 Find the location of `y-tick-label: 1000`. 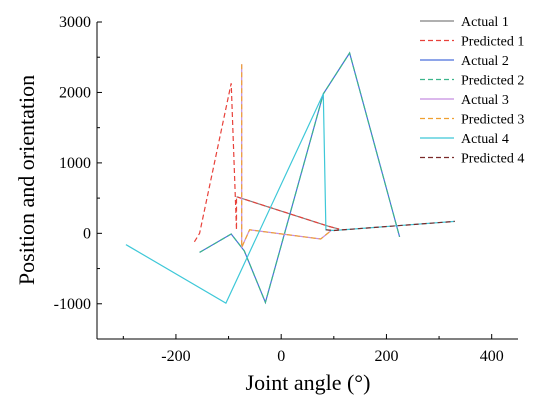

y-tick-label: 1000 is located at coordinates (75, 163).